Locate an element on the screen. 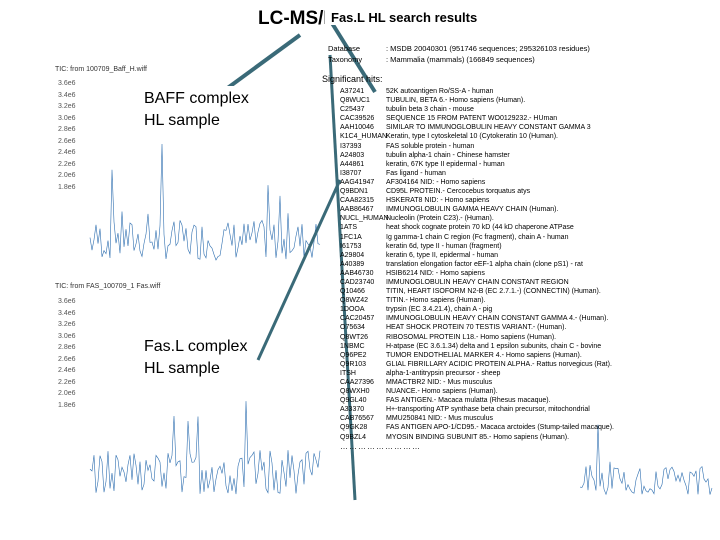 This screenshot has height=540, width=720. hit-description: MMU250841 NID: - Mus musculus is located at coordinates (439, 419).